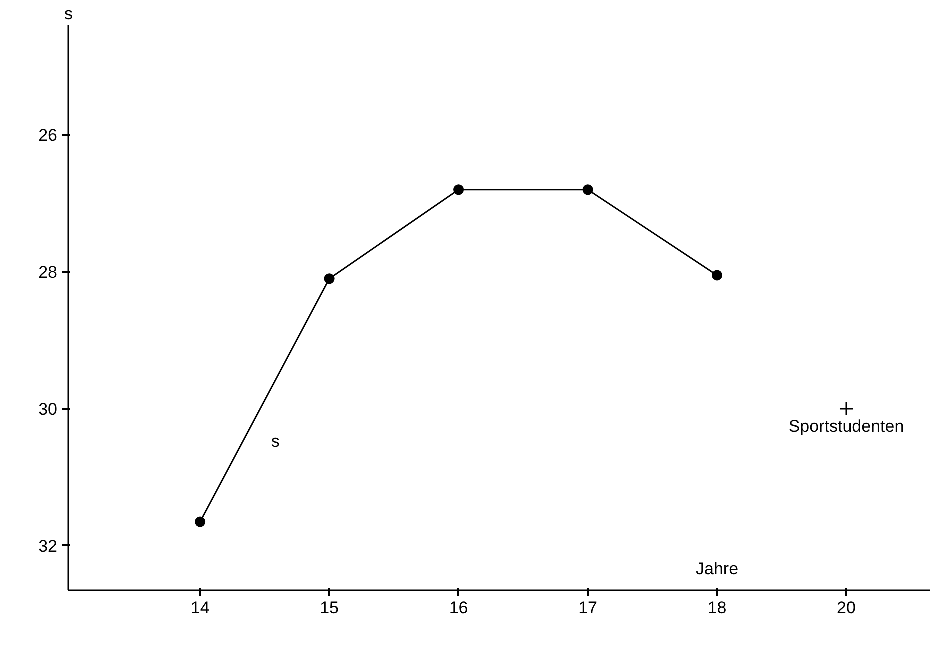  Describe the element at coordinates (200, 608) in the screenshot. I see `x-tick-label: 14` at that location.